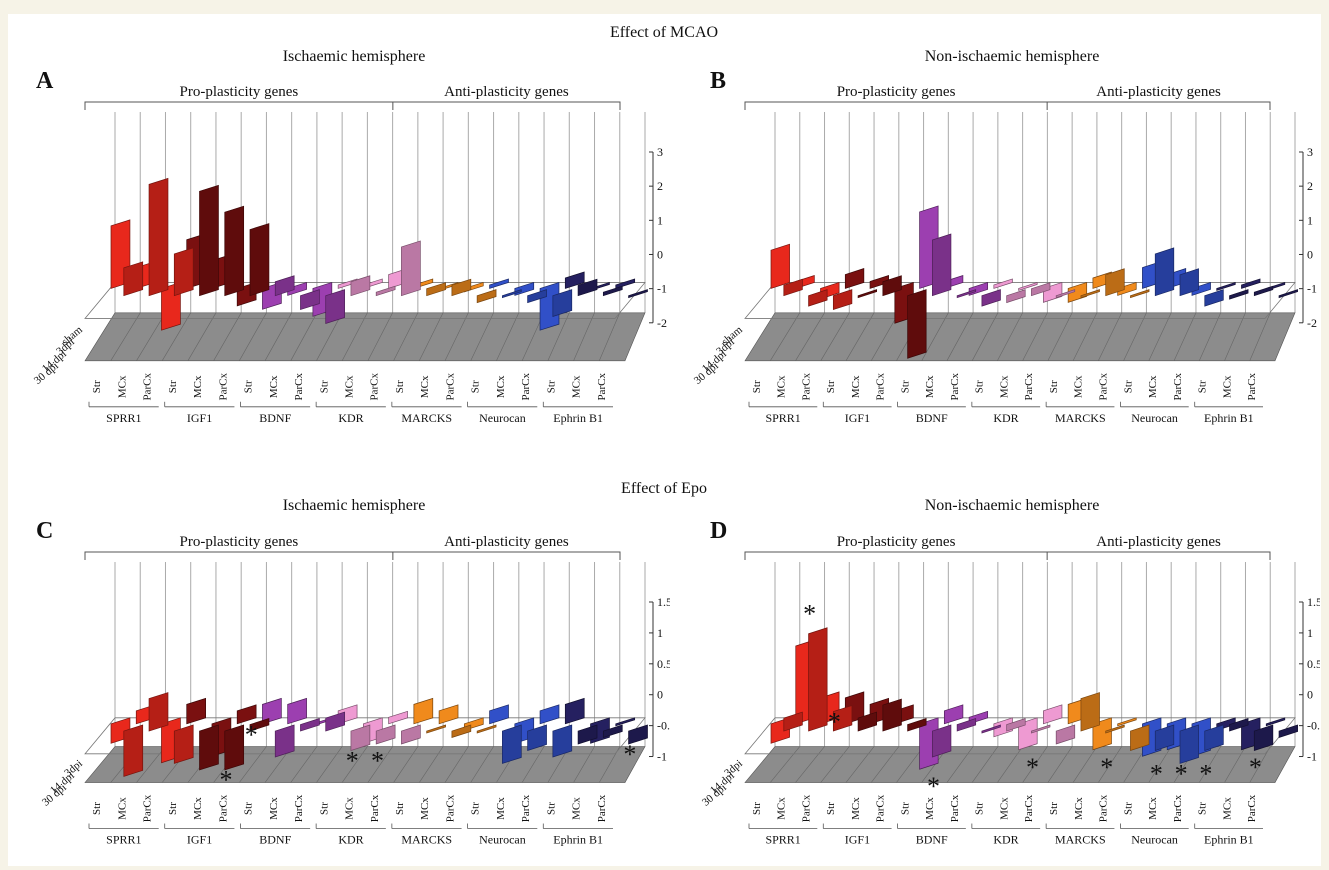 This screenshot has height=870, width=1329. What do you see at coordinates (1012, 56) in the screenshot?
I see `panel-b-title: Non-ischaemic hemisphere` at bounding box center [1012, 56].